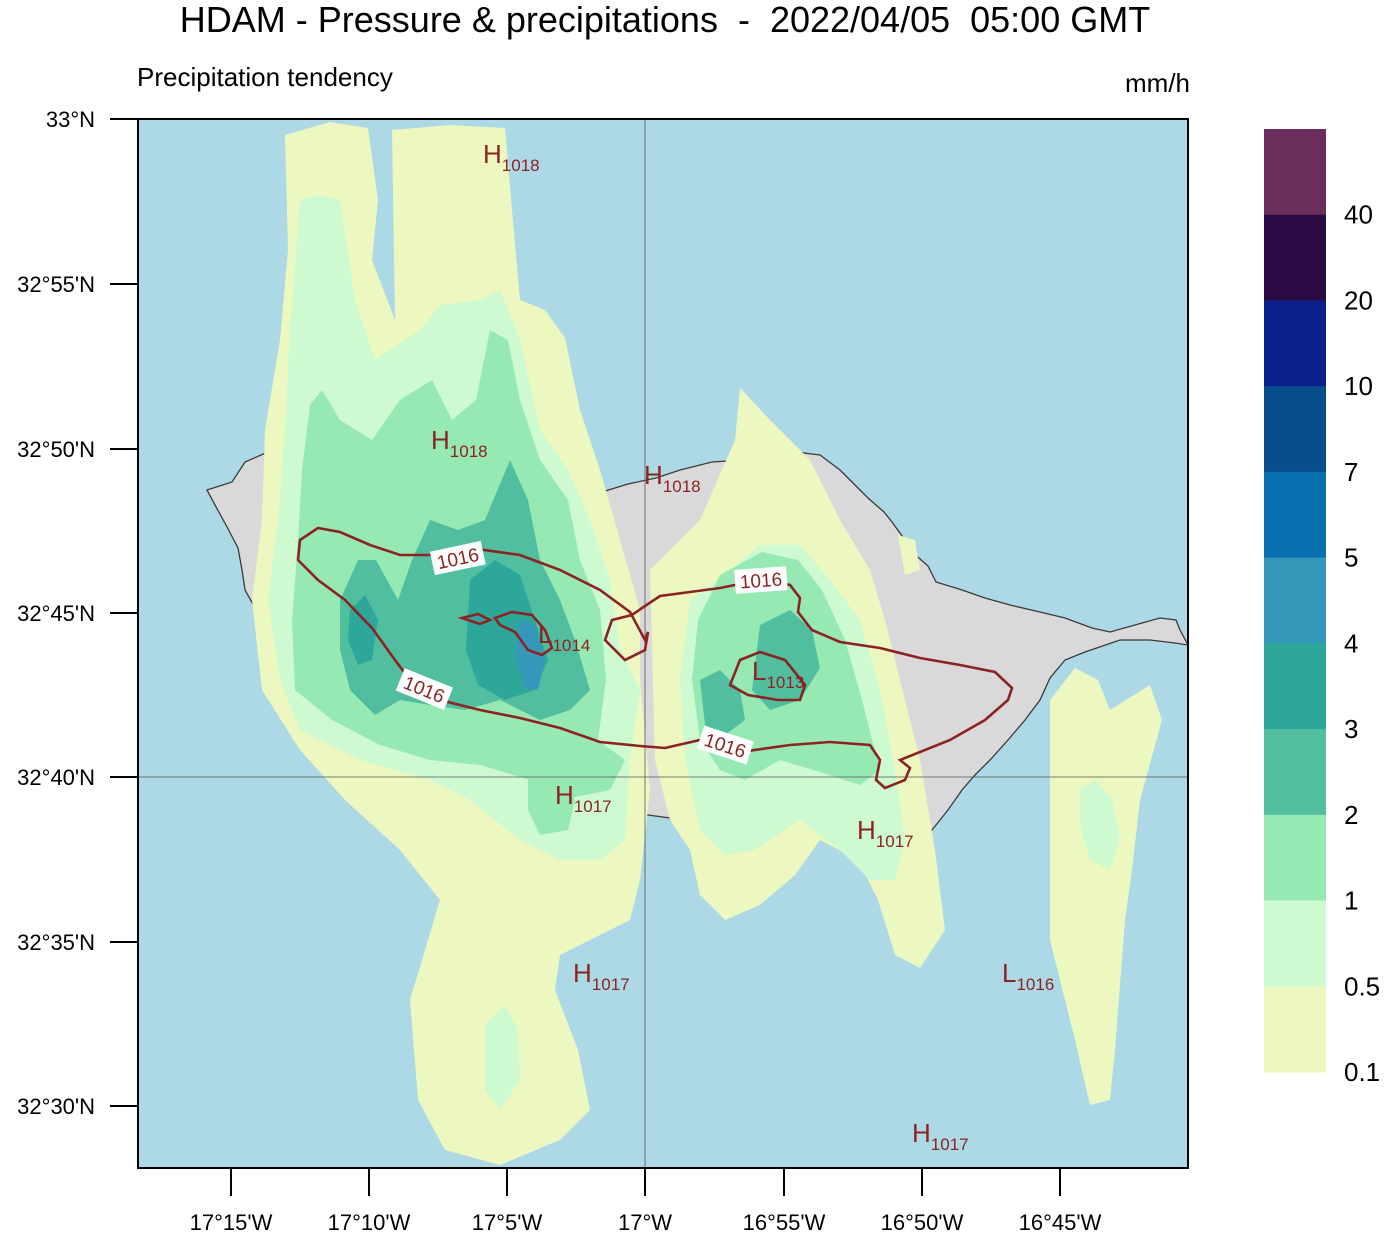  Describe the element at coordinates (507, 1222) in the screenshot. I see `lon-tick-label: 17°5'W` at that location.